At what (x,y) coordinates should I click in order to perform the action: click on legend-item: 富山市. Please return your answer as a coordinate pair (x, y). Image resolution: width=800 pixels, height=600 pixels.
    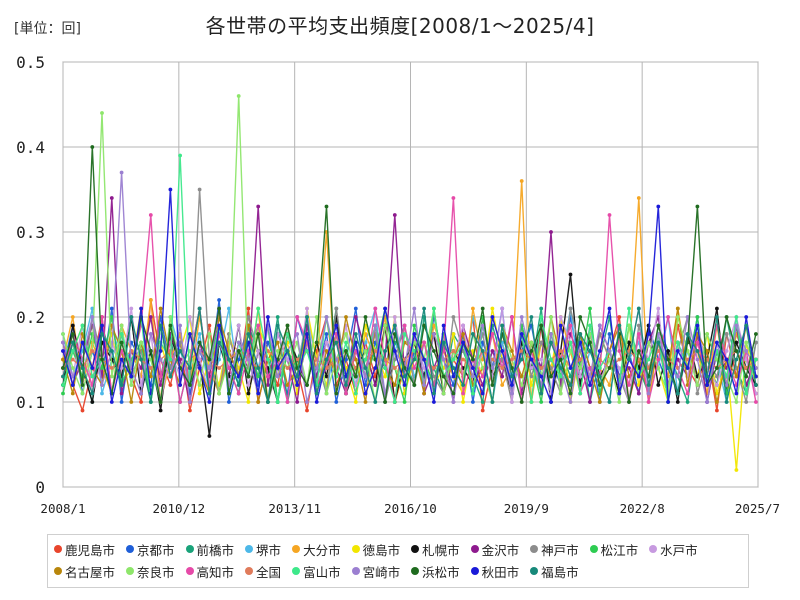
    Looking at the image, I should click on (316, 571).